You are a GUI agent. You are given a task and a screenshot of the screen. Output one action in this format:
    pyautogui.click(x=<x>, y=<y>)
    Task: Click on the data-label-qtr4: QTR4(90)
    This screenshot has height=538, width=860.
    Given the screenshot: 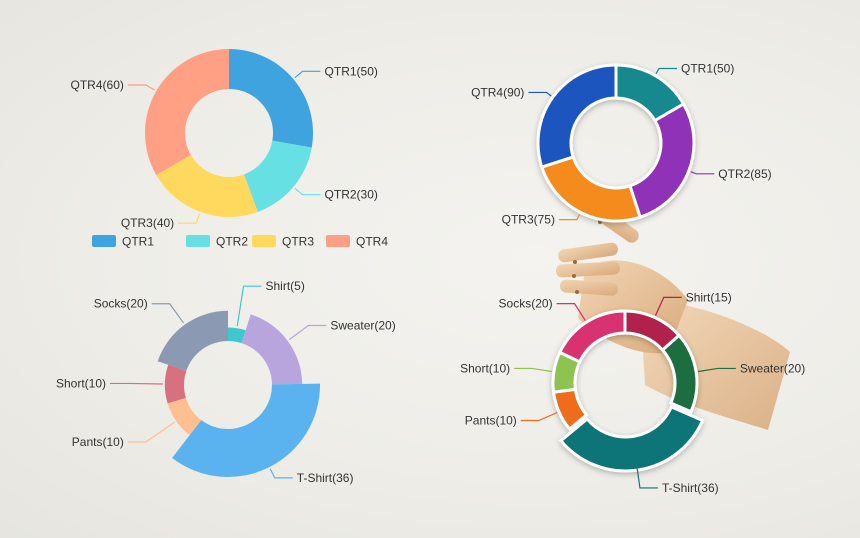 What is the action you would take?
    pyautogui.click(x=497, y=92)
    